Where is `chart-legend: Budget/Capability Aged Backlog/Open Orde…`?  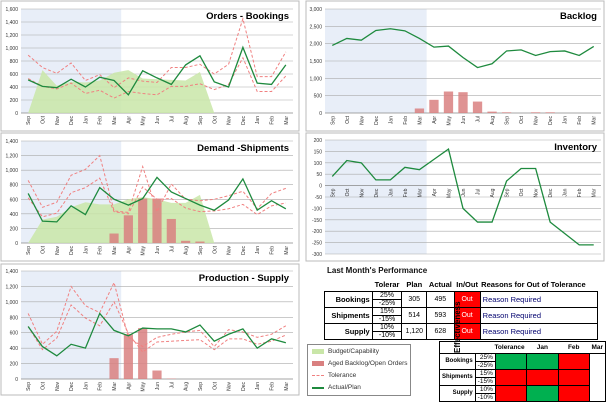 chart-legend: Budget/Capability Aged Backlog/Open Orde… is located at coordinates (359, 370).